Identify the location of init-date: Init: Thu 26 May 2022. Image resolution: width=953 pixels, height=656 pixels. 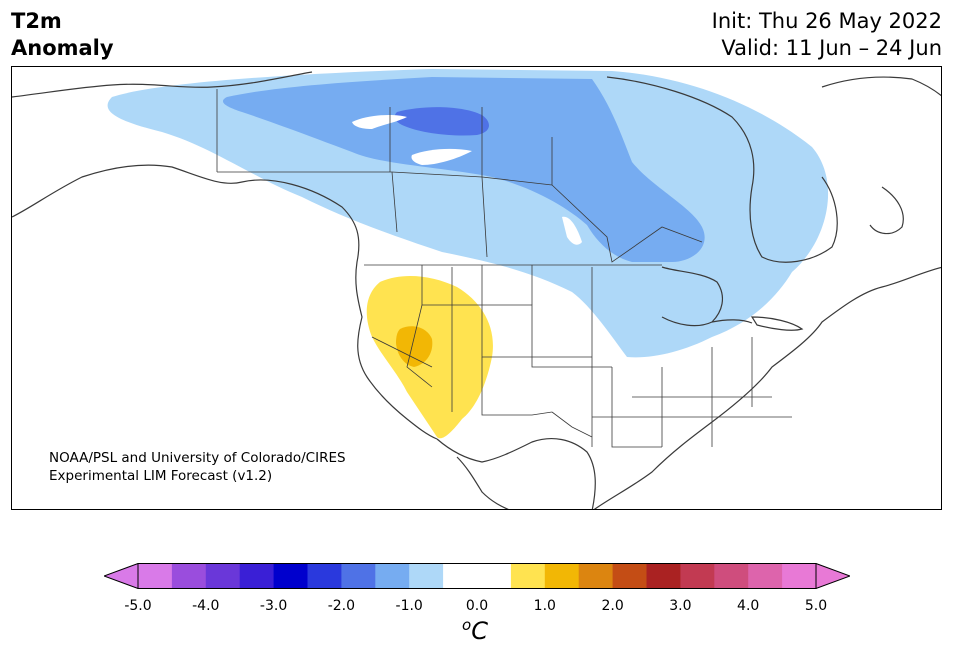
(826, 21).